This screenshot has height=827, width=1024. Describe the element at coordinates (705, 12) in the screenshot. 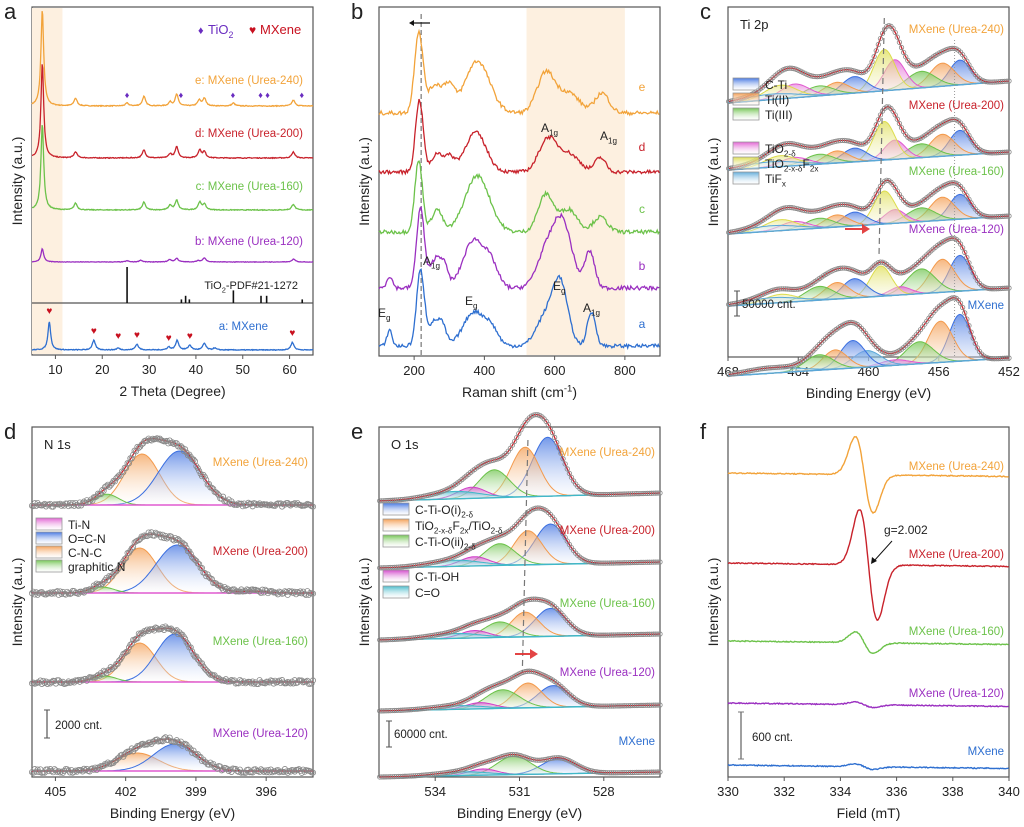

I see `panel-letter: c` at that location.